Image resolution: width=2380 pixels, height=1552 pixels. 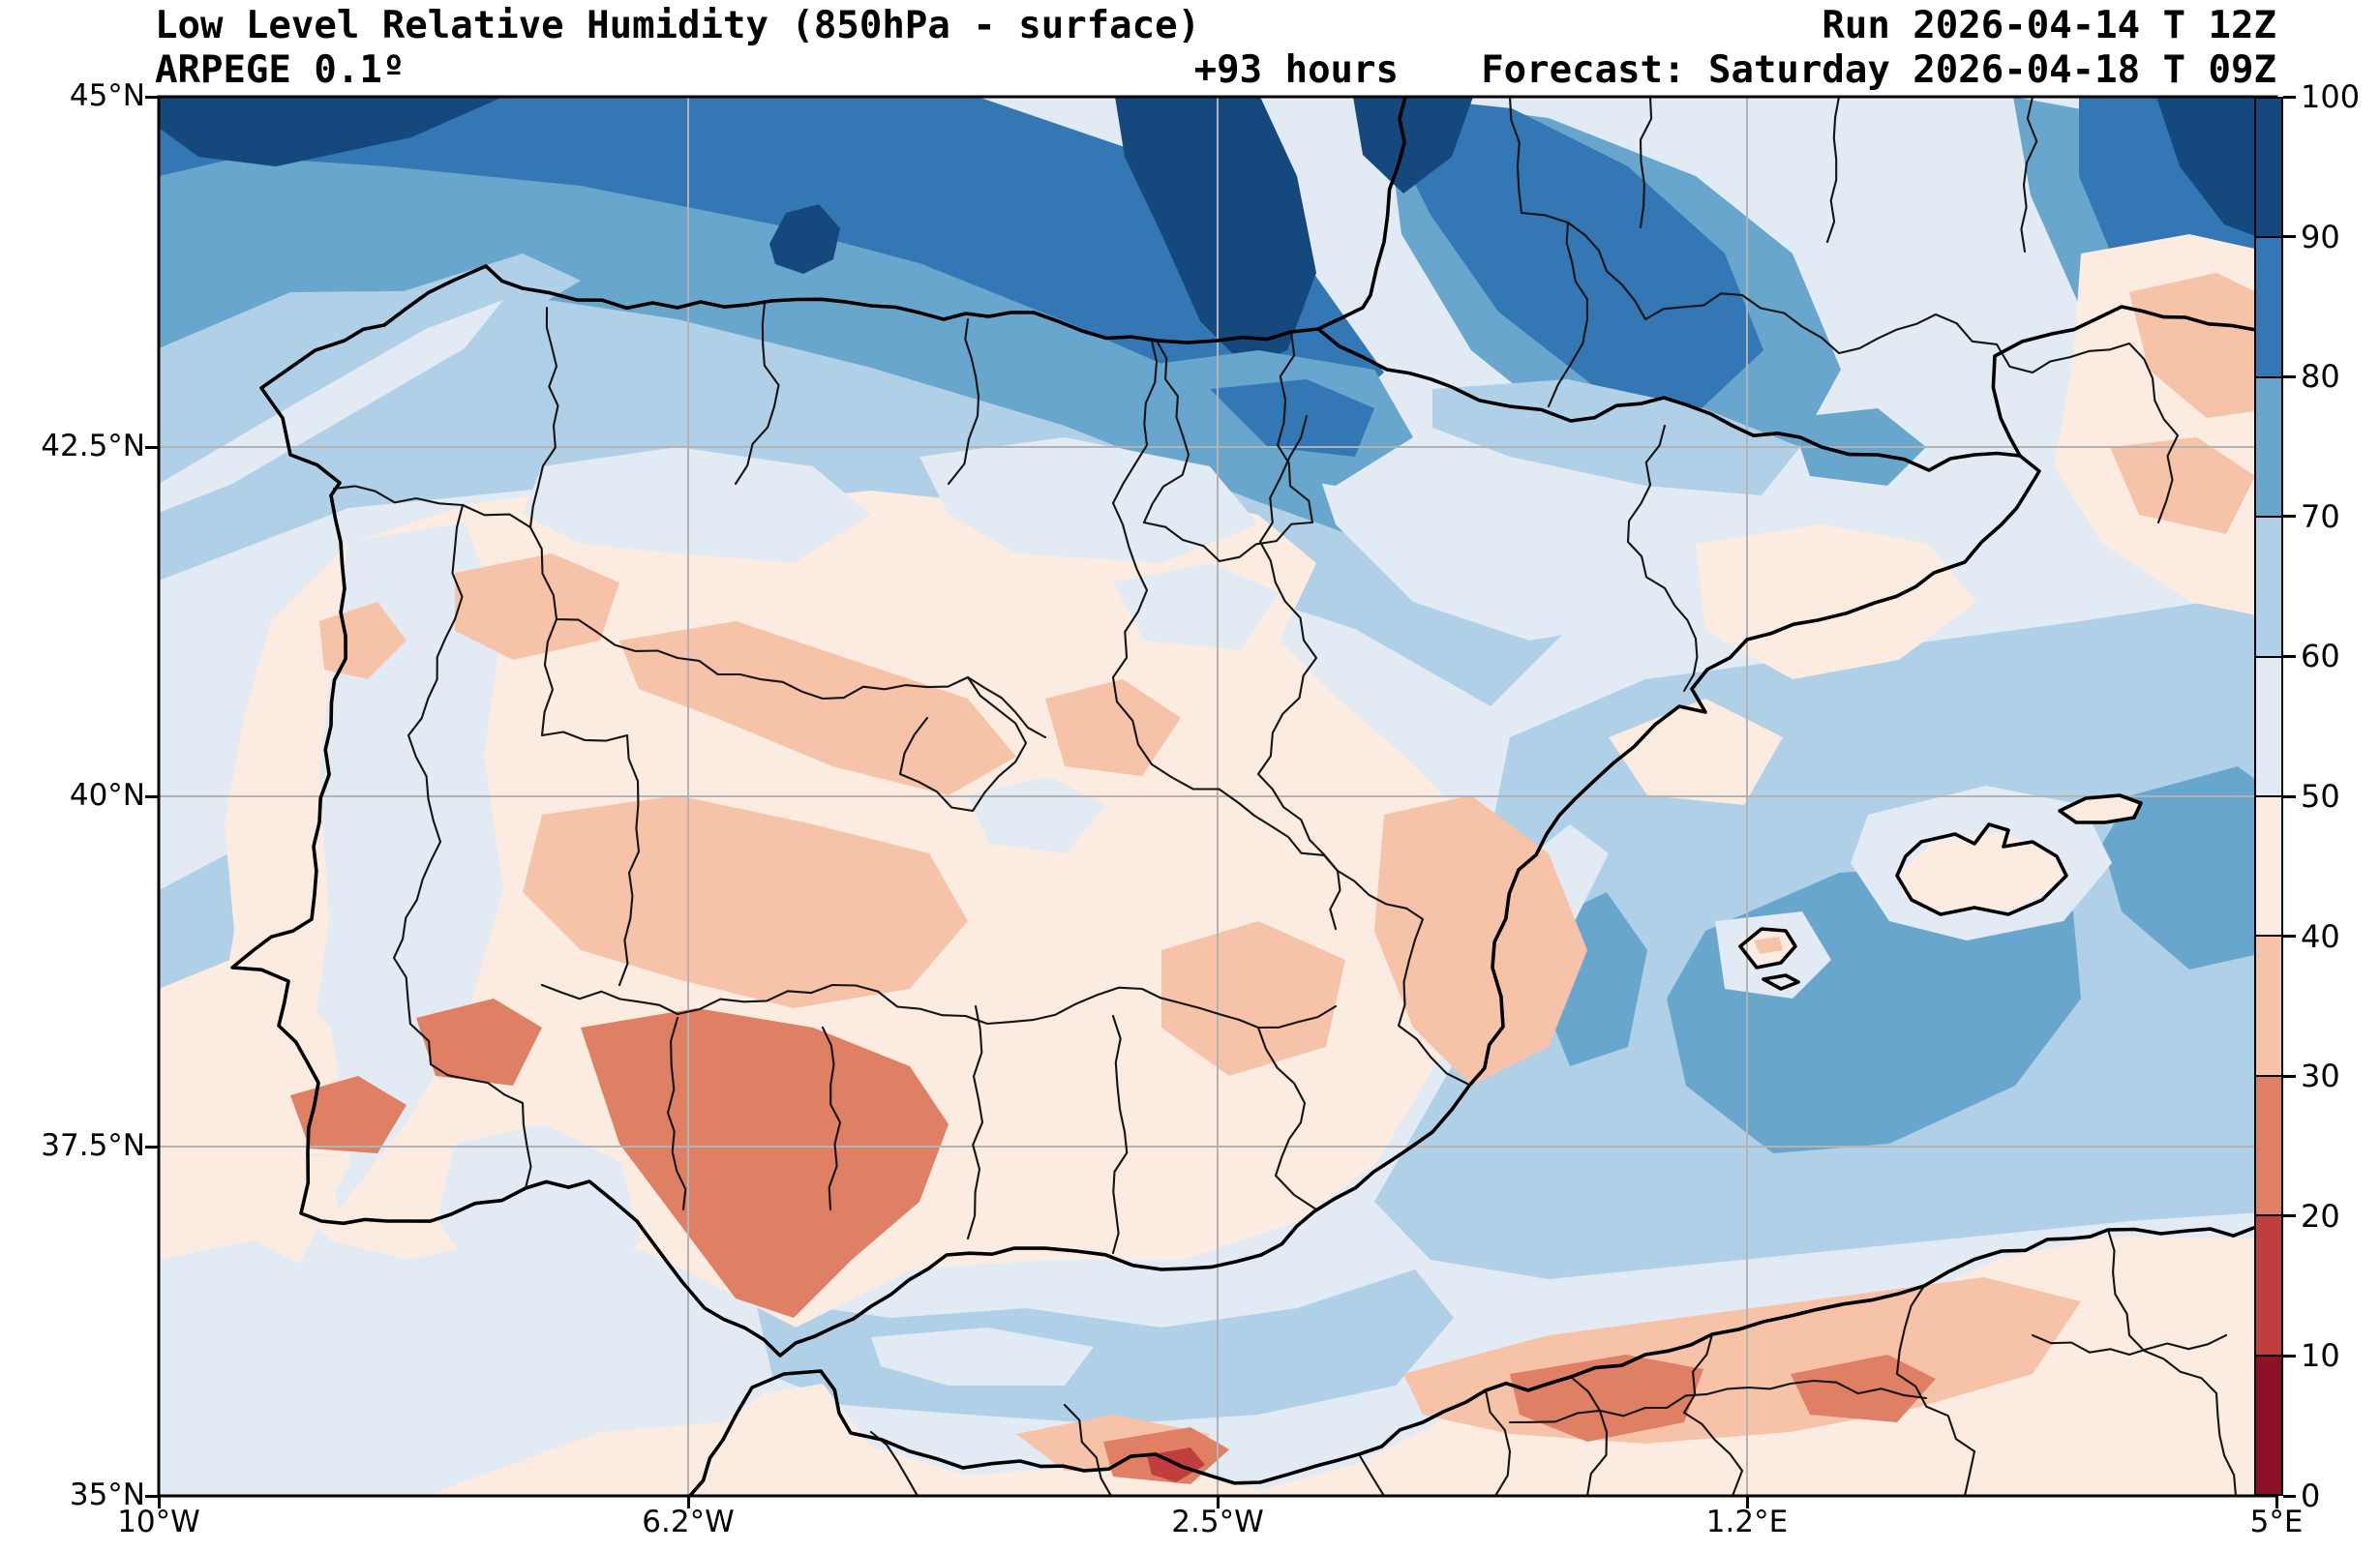 I want to click on colorbar-tick-label: 30, so click(x=2320, y=1076).